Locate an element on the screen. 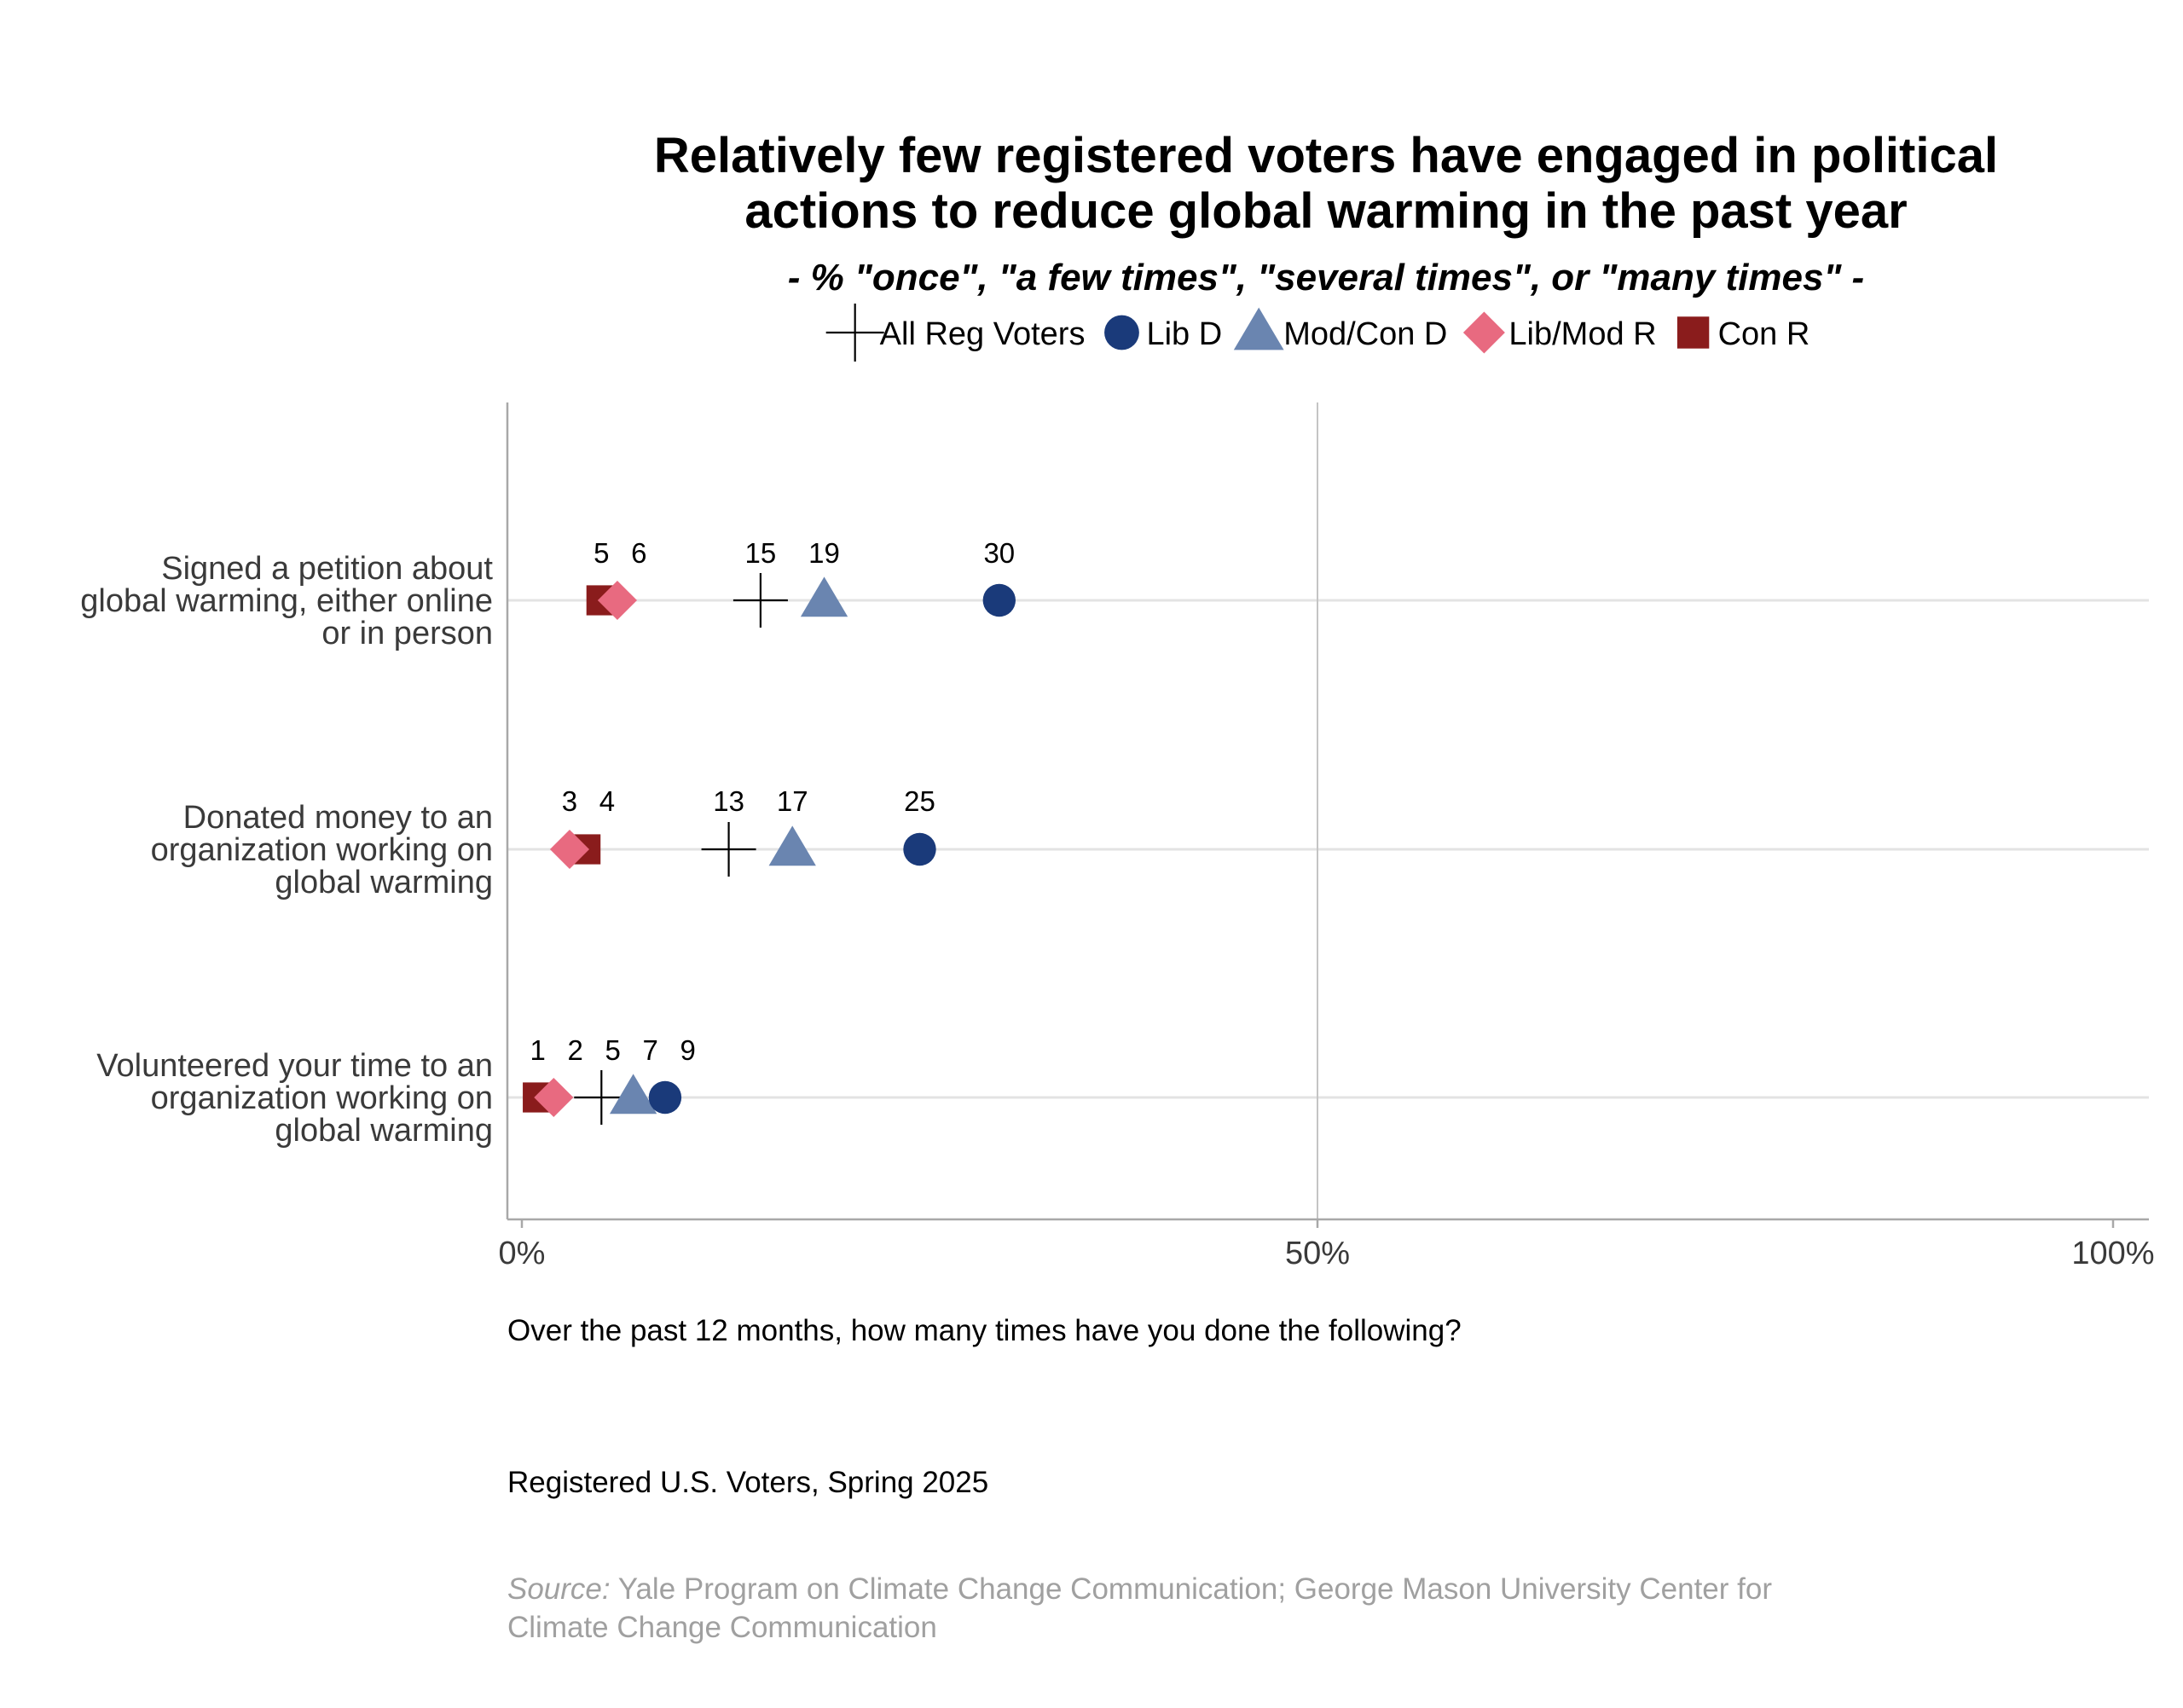 This screenshot has height=1708, width=2183. legend-item: Lib/Mod R is located at coordinates (1560, 332).